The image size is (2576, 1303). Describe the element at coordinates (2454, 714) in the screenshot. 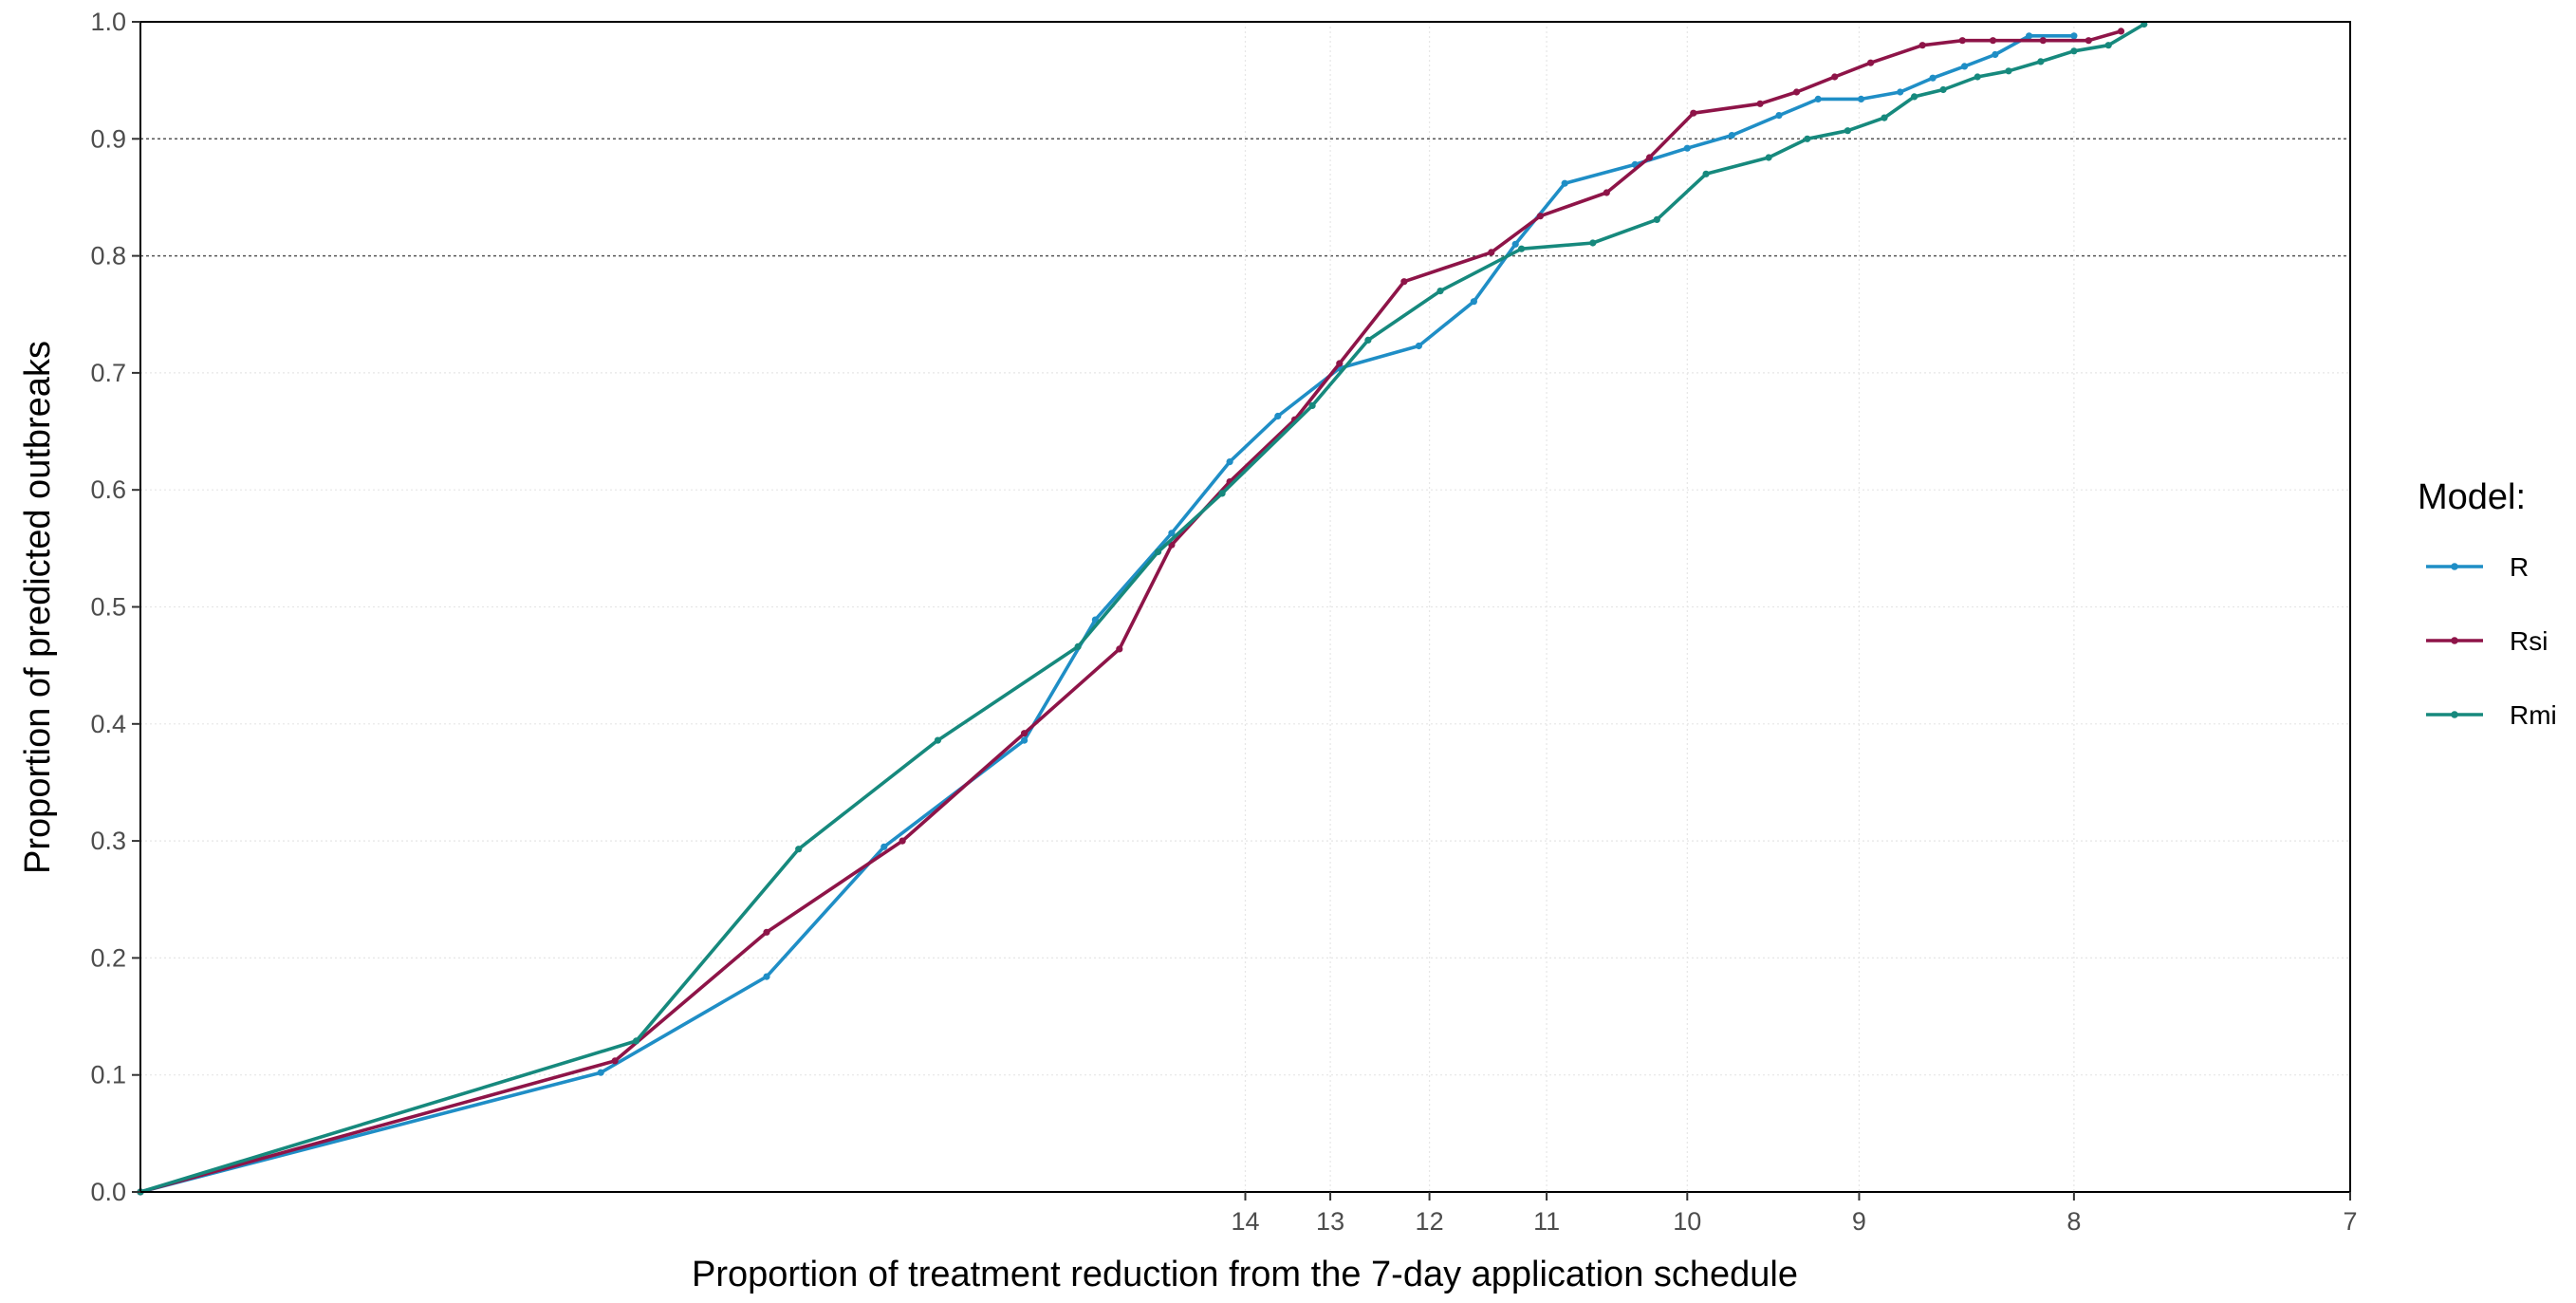

I see `legend-key-point-rmi` at that location.